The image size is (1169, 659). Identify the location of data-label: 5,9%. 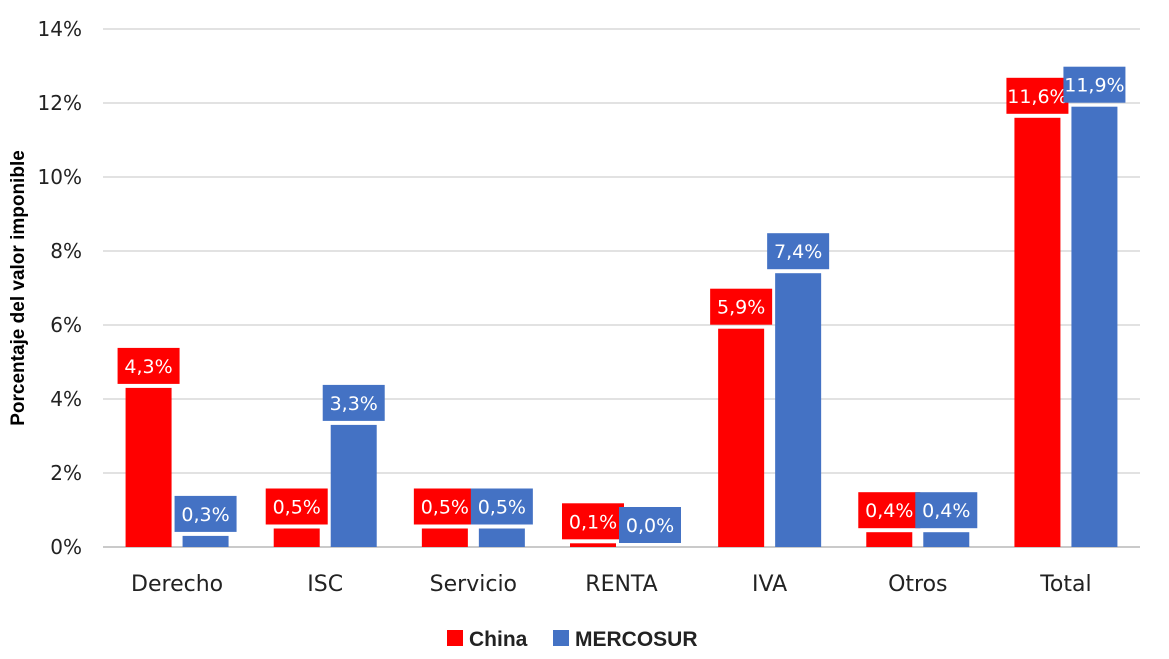
(741, 308).